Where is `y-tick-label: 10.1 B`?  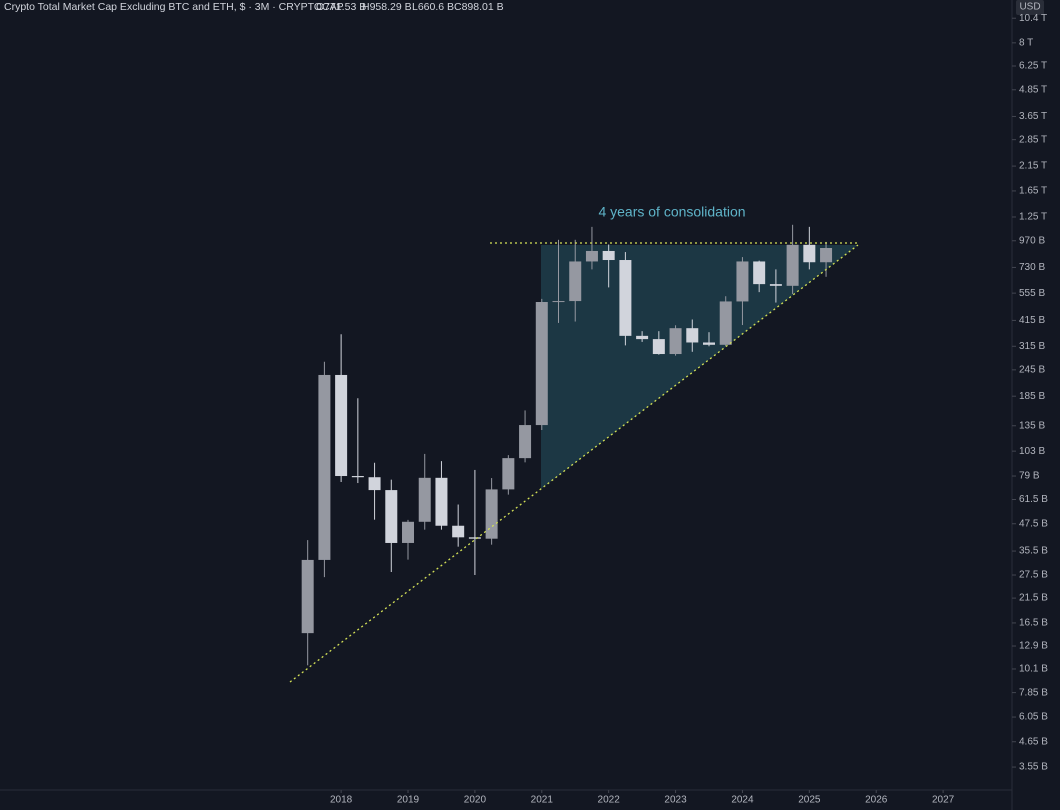 y-tick-label: 10.1 B is located at coordinates (1033, 669).